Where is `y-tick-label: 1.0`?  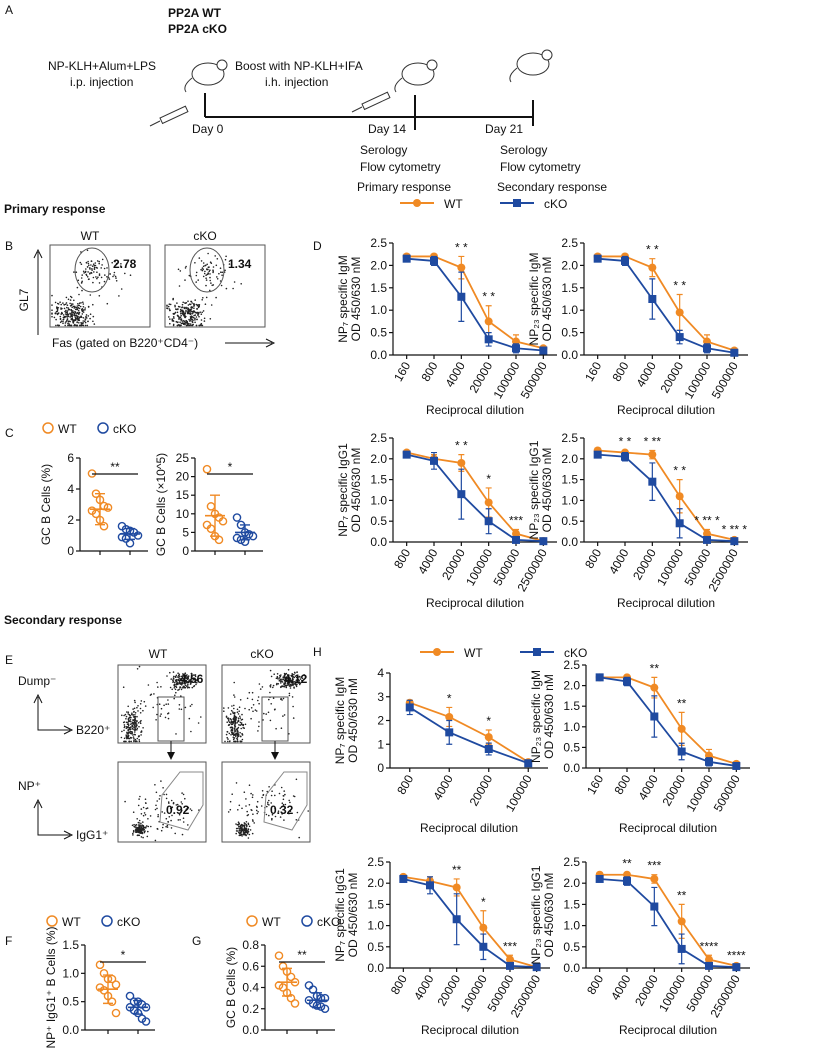
y-tick-label: 1.0 is located at coordinates (569, 310).